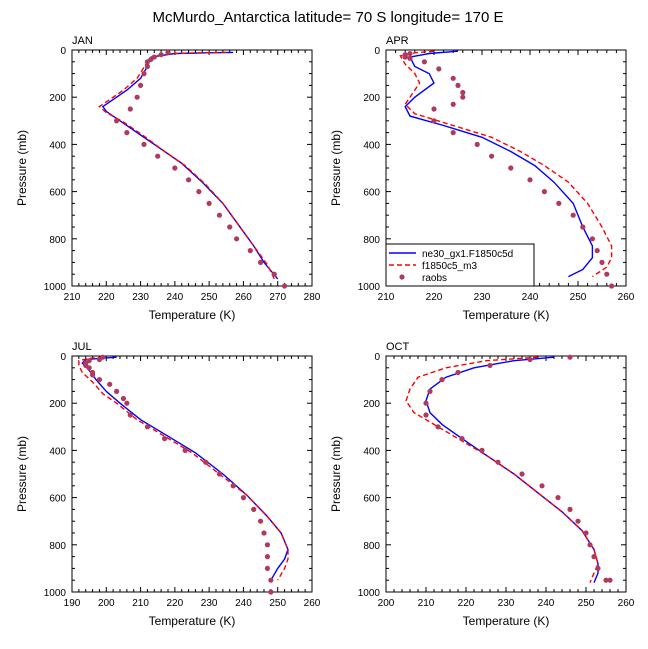  Describe the element at coordinates (506, 603) in the screenshot. I see `x-tick-label: 230` at that location.